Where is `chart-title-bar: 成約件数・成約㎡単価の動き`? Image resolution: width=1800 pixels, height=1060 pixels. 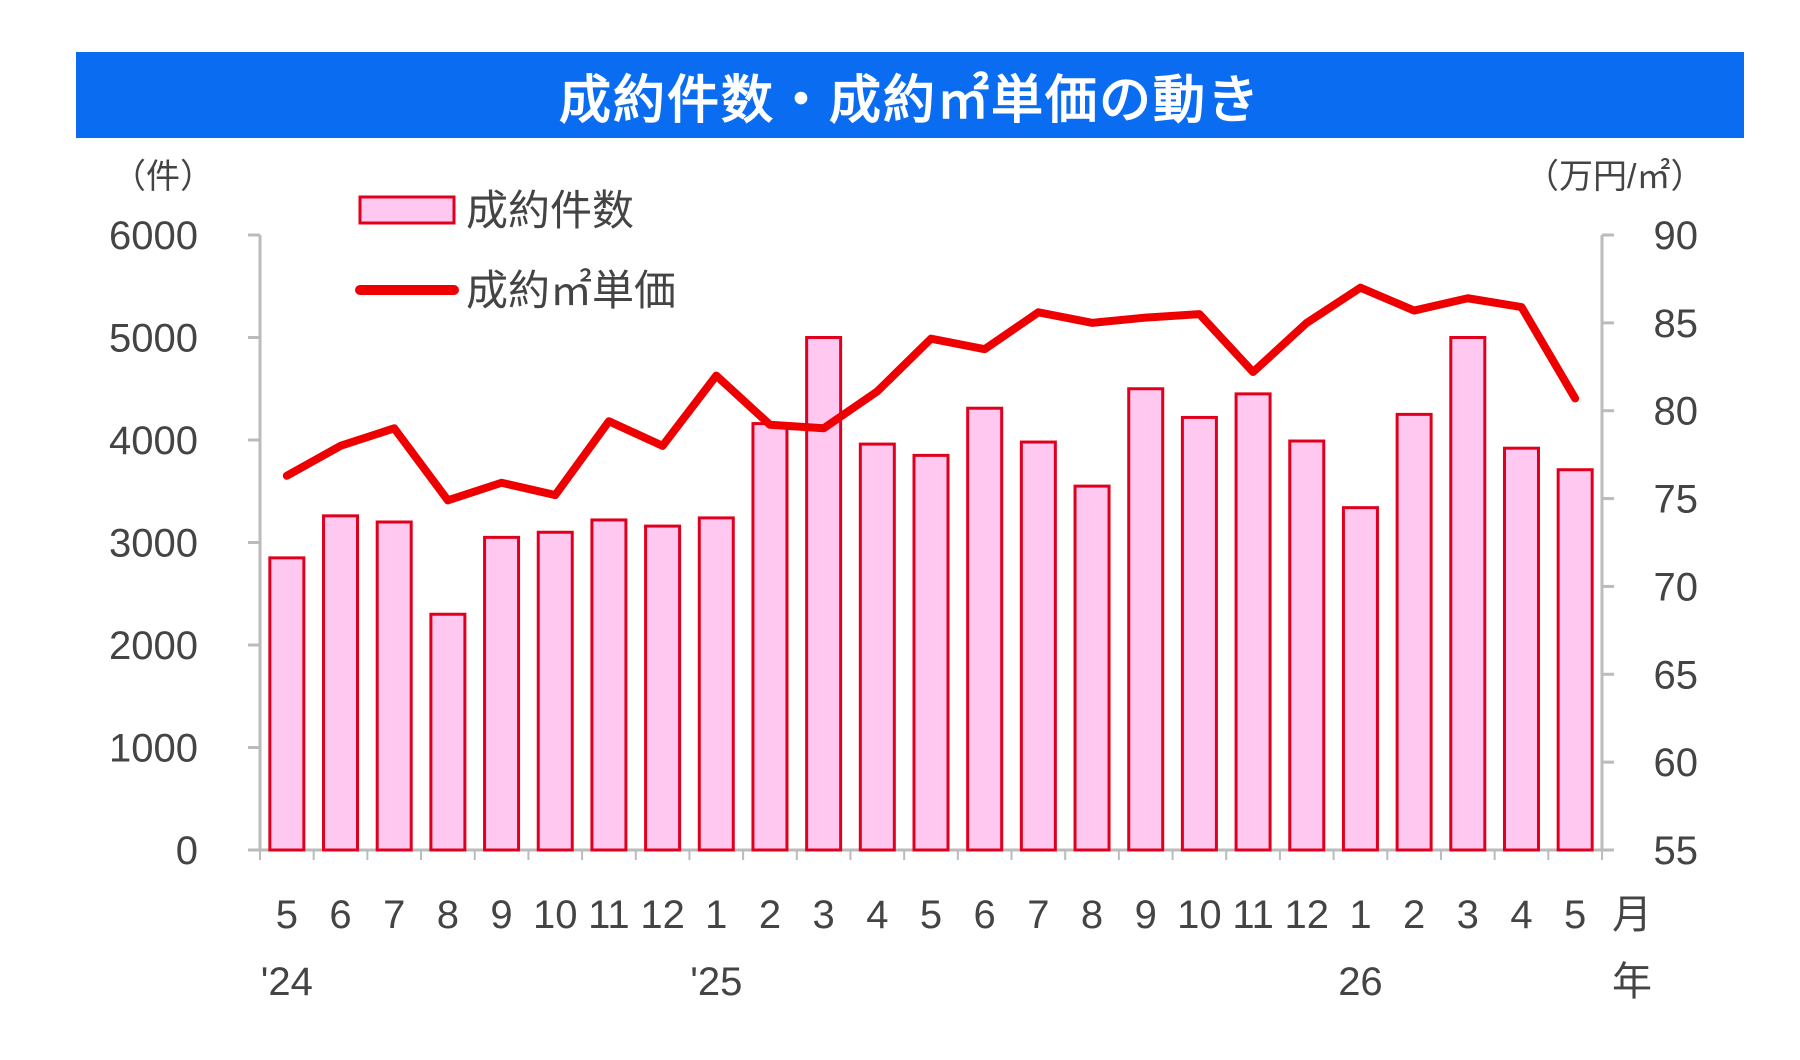 chart-title-bar: 成約件数・成約㎡単価の動き is located at coordinates (910, 95).